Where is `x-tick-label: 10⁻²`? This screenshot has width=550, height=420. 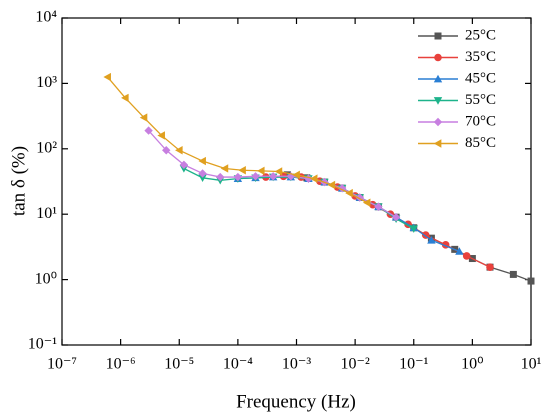
x-tick-label: 10⁻² is located at coordinates (355, 364).